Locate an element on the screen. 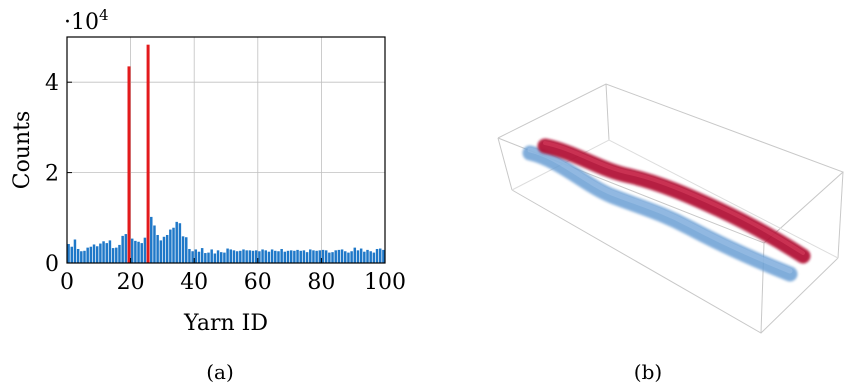  x-tick-label: 100 is located at coordinates (385, 282).